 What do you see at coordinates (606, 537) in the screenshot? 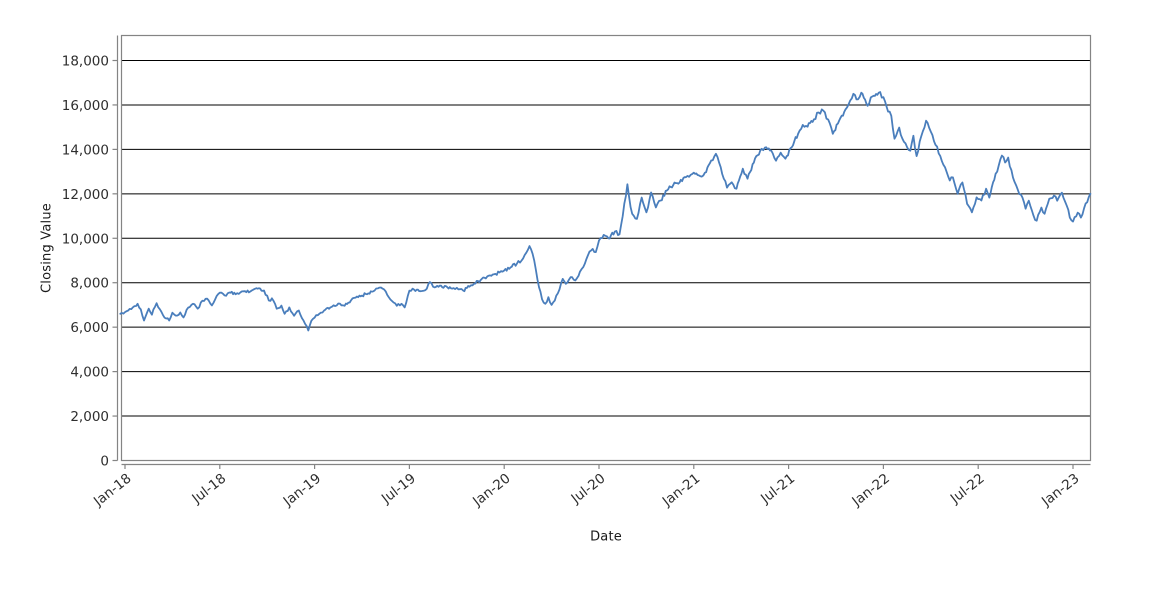
I see `x-axis-title: Date` at bounding box center [606, 537].